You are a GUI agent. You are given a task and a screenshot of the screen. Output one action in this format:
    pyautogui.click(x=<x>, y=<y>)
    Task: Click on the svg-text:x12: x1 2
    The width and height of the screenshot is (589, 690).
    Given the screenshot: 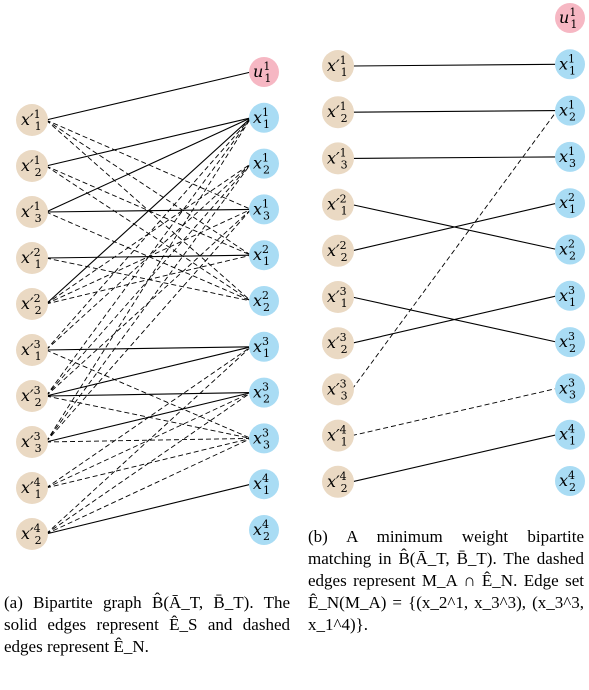 What is the action you would take?
    pyautogui.click(x=261, y=164)
    